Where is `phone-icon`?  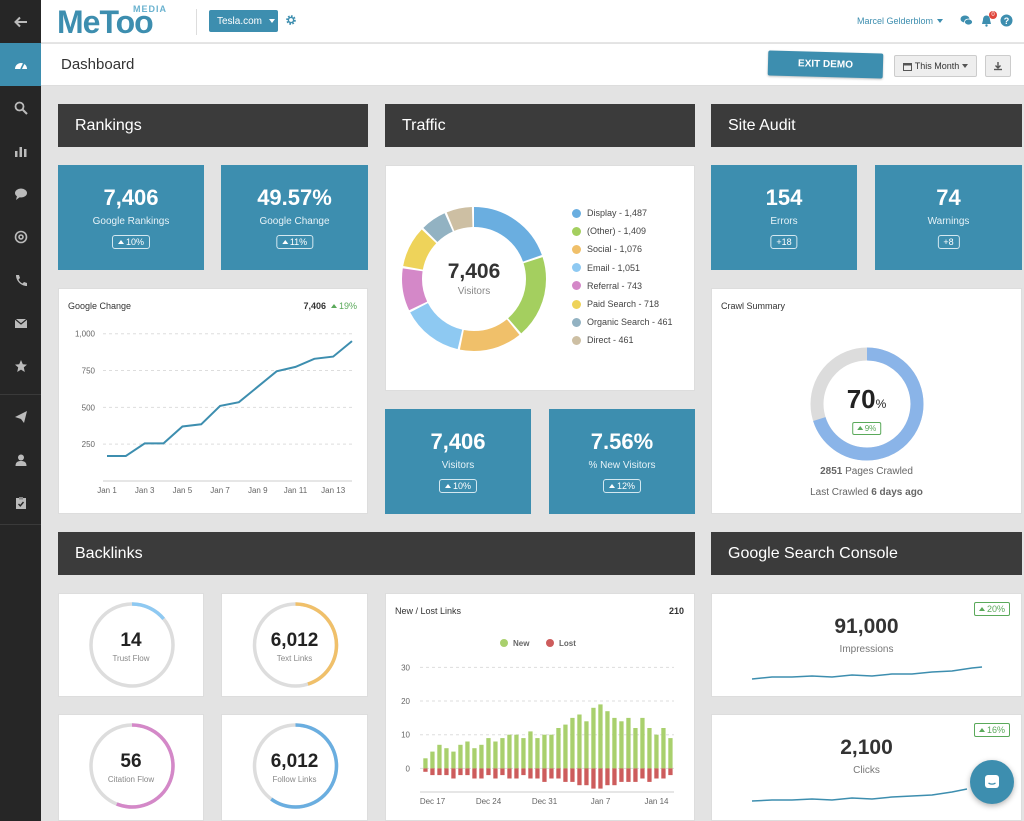 phone-icon is located at coordinates (20, 279).